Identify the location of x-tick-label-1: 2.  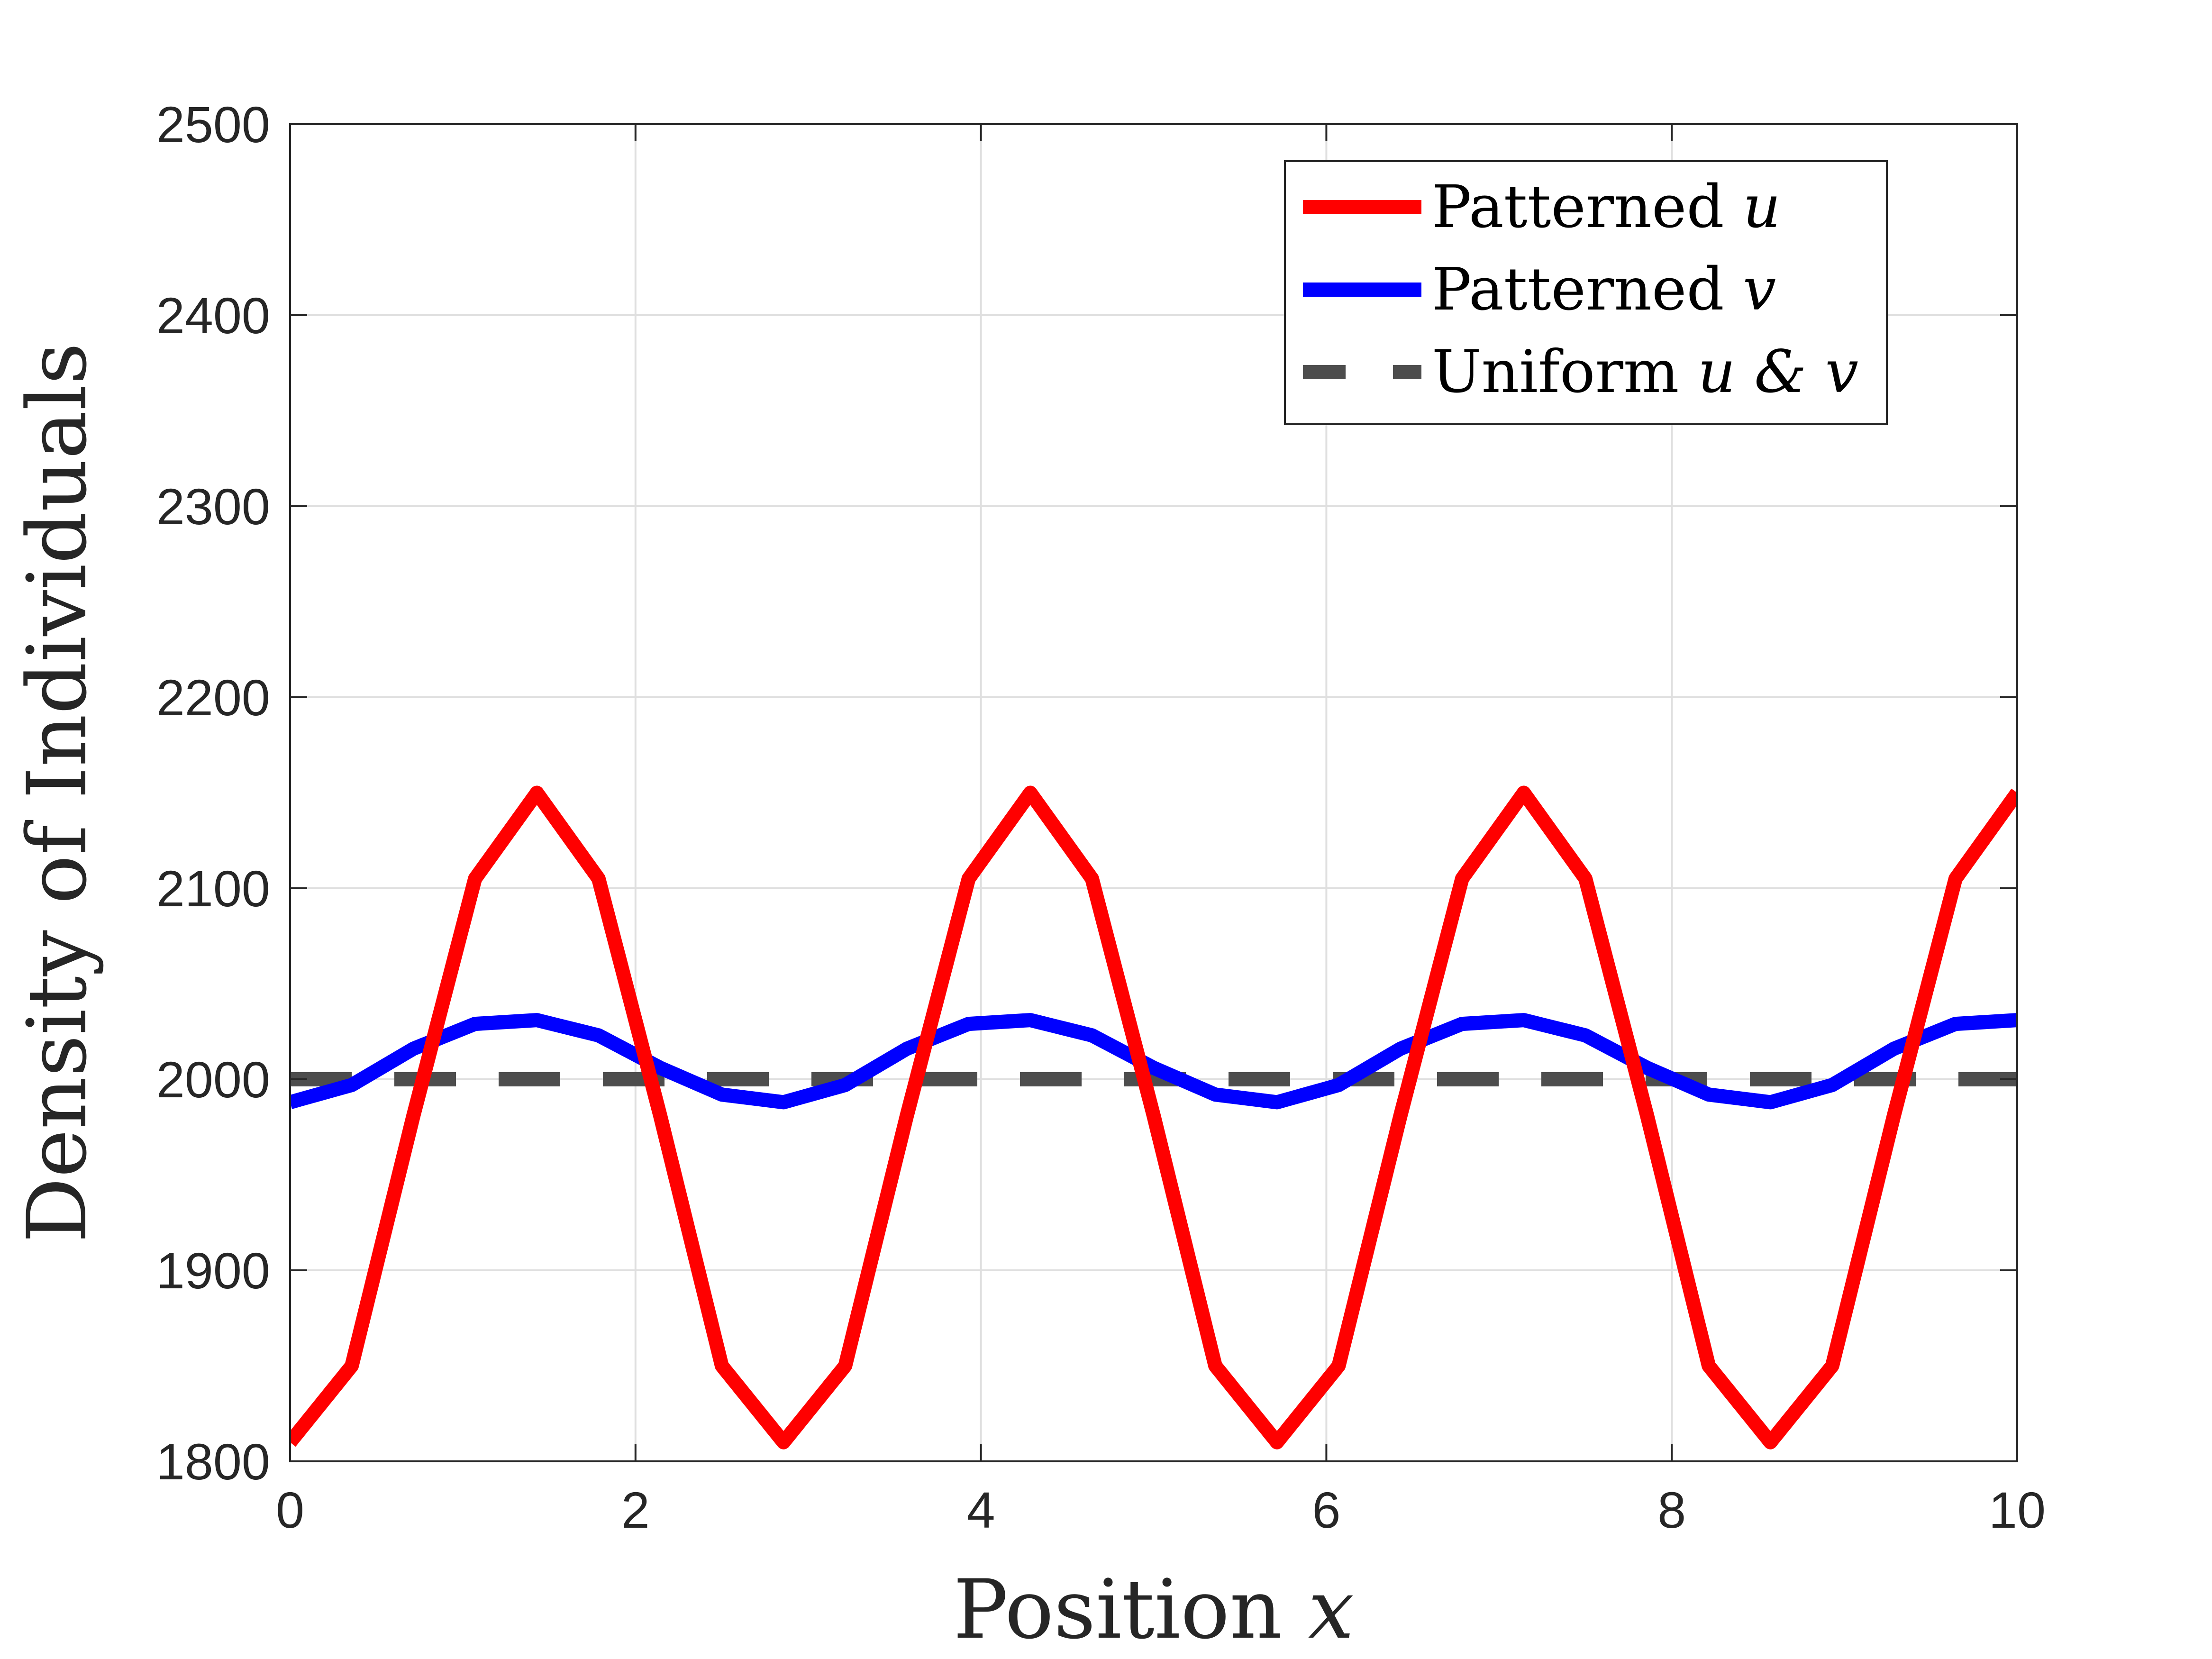
(636, 1510).